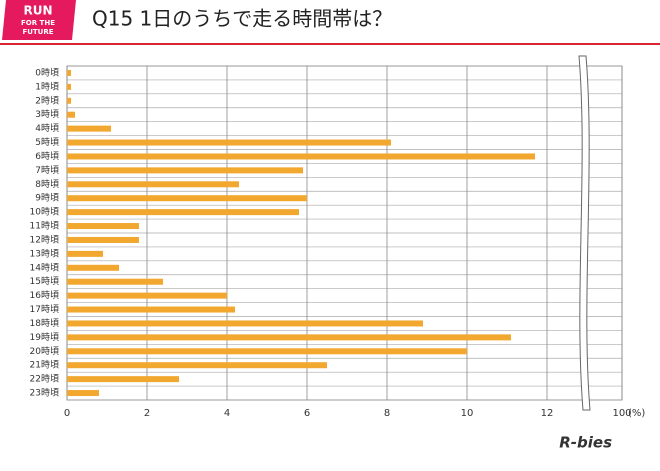 The height and width of the screenshot is (471, 660). I want to click on y-tick-label: 10時頃, so click(44, 212).